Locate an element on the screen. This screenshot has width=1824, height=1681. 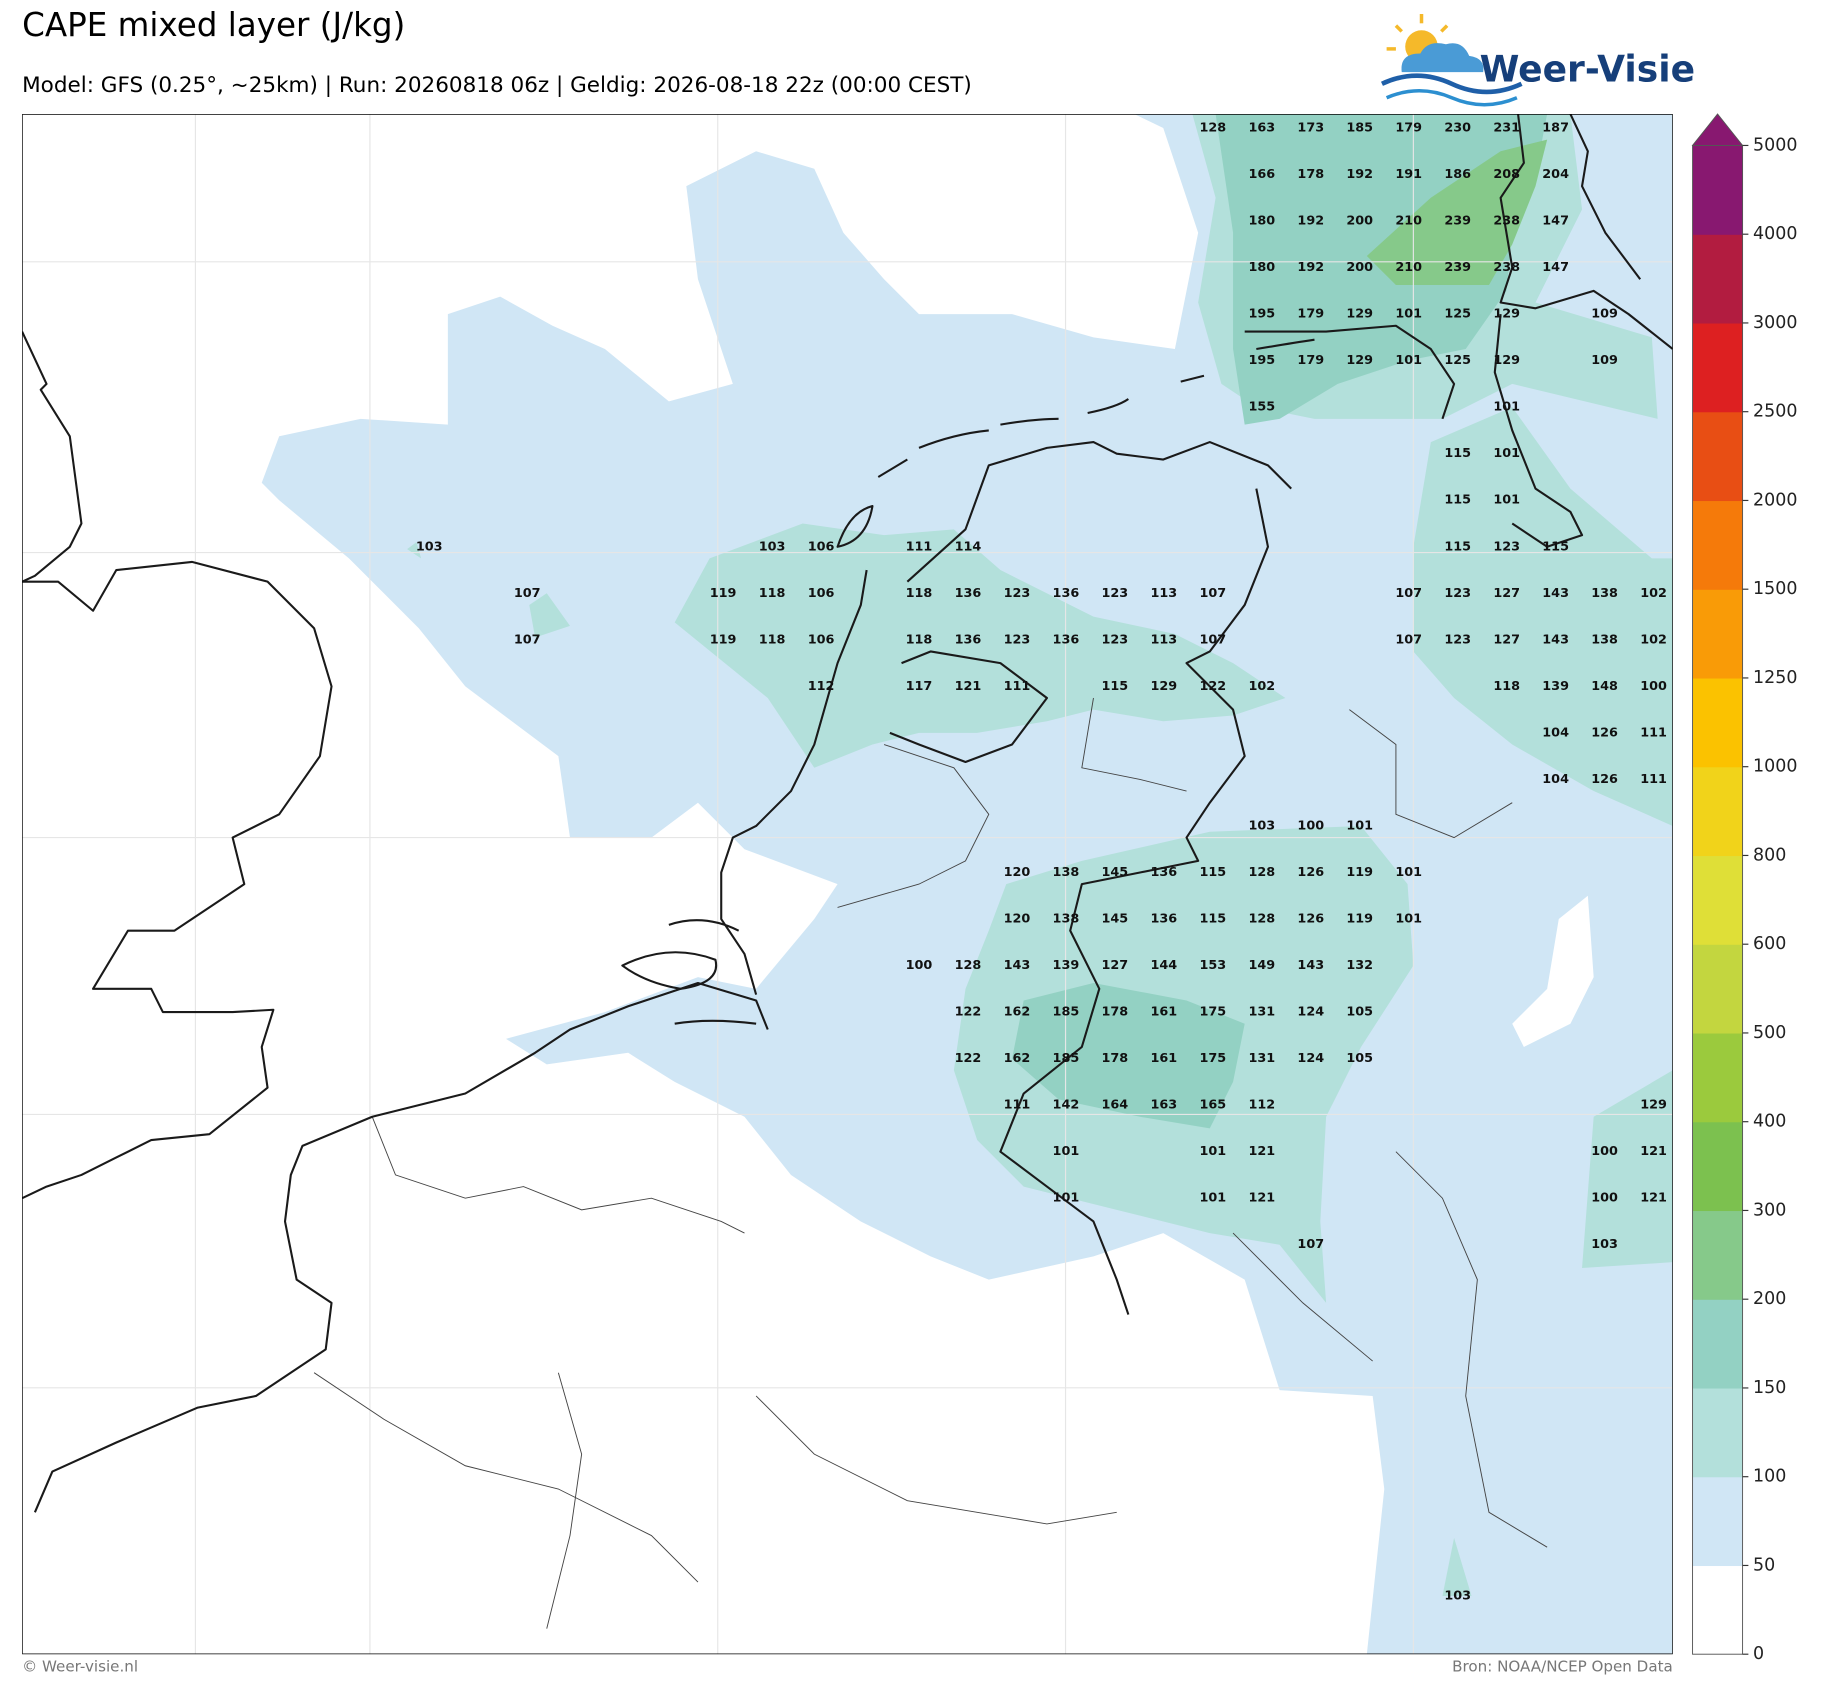
cape-value: 128 is located at coordinates (1261, 872).